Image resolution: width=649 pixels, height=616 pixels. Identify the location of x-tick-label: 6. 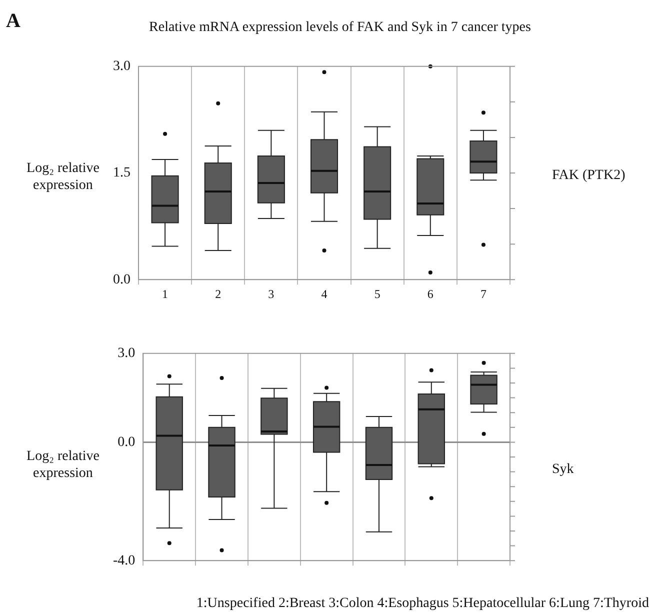
(430, 293).